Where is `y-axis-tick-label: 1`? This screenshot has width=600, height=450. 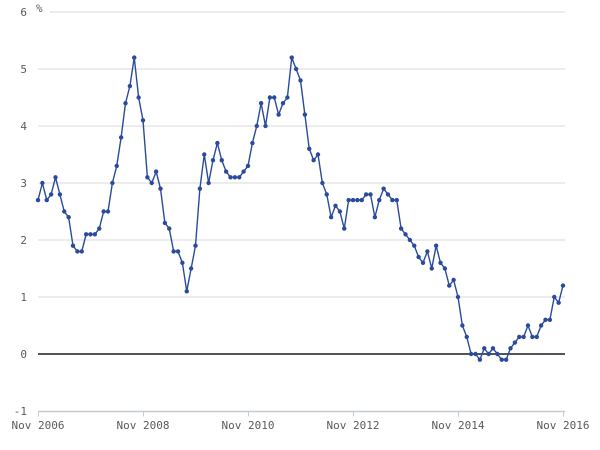 y-axis-tick-label: 1 is located at coordinates (23, 297).